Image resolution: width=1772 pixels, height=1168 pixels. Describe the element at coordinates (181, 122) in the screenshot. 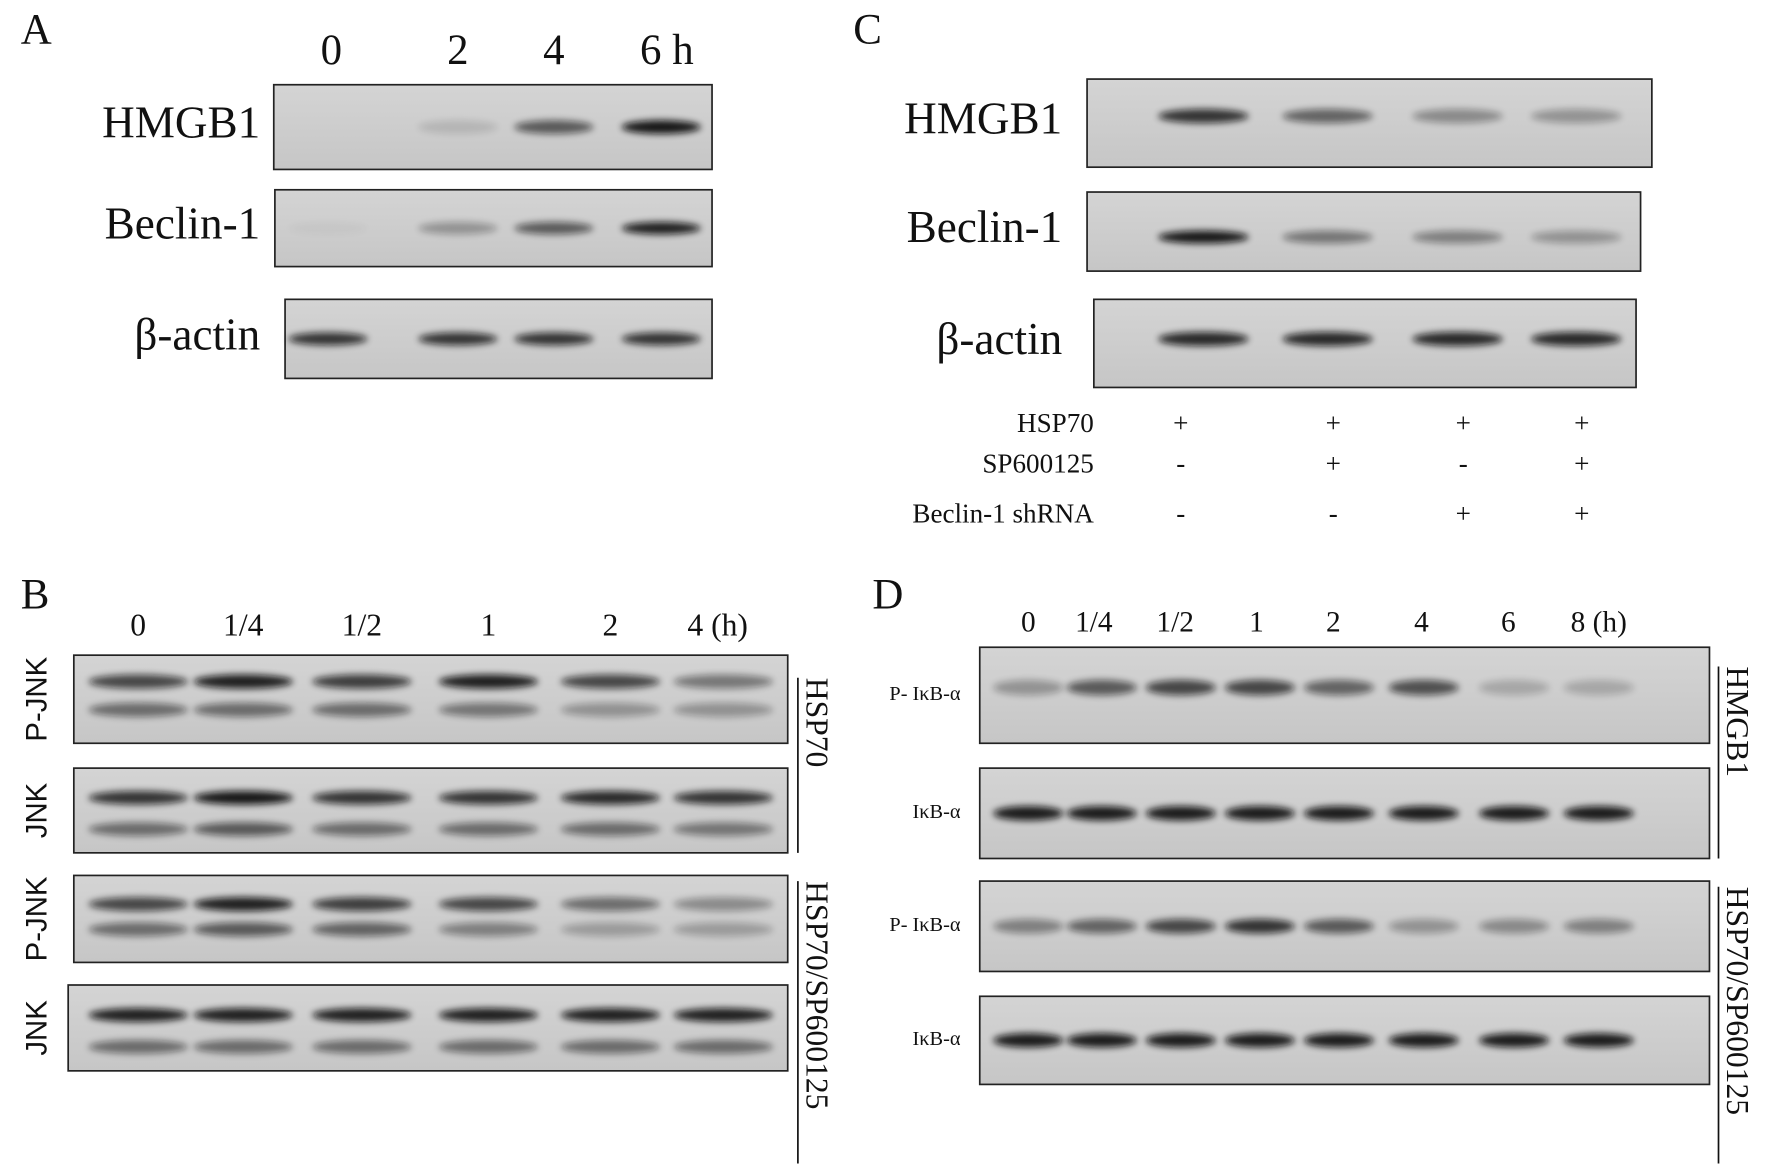

I see `row-label: HMGB1` at that location.